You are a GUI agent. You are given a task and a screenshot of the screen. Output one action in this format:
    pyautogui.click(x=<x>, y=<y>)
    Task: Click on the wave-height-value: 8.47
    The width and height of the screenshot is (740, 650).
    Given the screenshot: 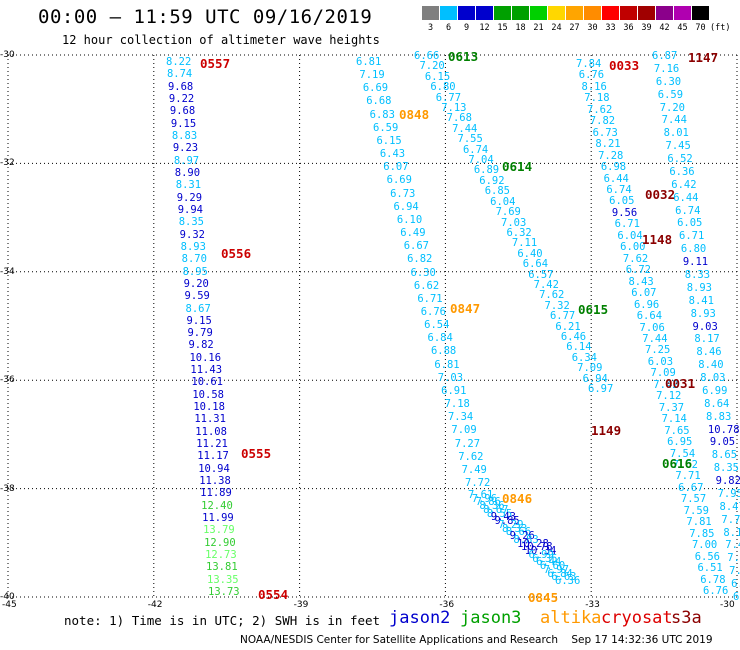 What is the action you would take?
    pyautogui.click(x=729, y=506)
    